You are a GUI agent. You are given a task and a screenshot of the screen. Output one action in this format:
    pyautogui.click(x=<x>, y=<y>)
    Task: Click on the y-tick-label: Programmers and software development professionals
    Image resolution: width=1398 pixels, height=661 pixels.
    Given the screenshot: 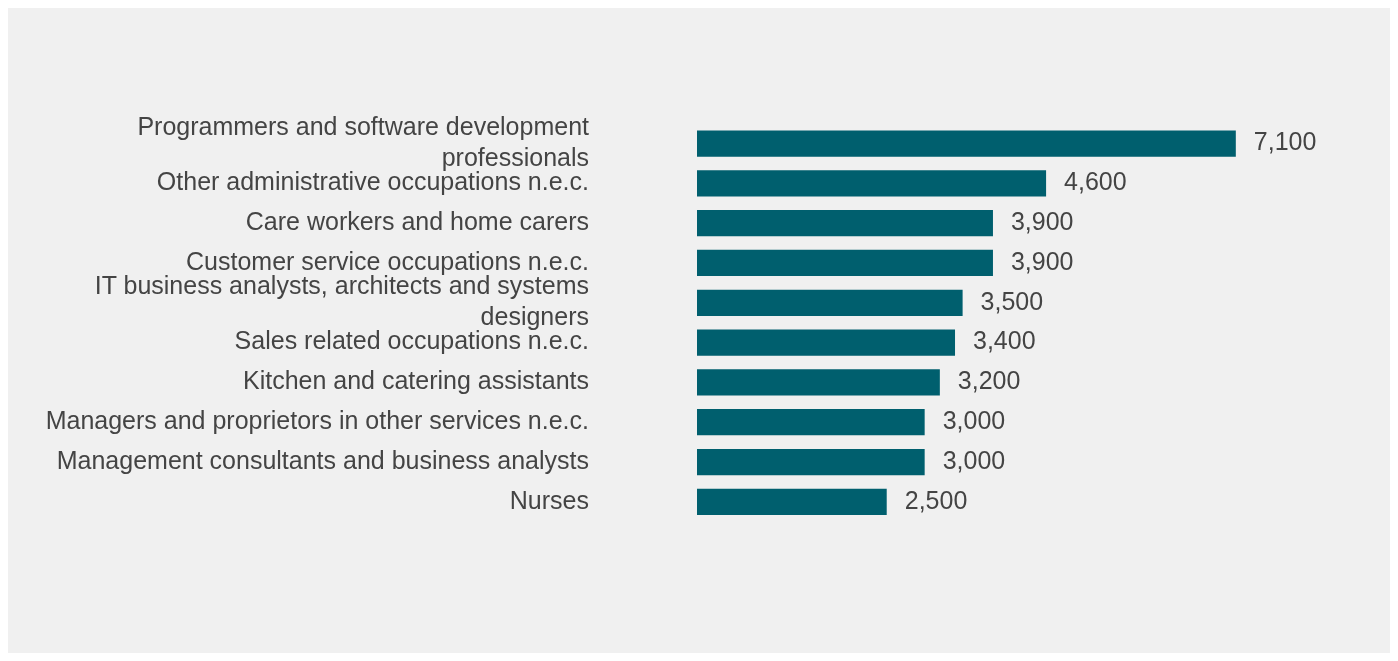 What is the action you would take?
    pyautogui.click(x=363, y=141)
    